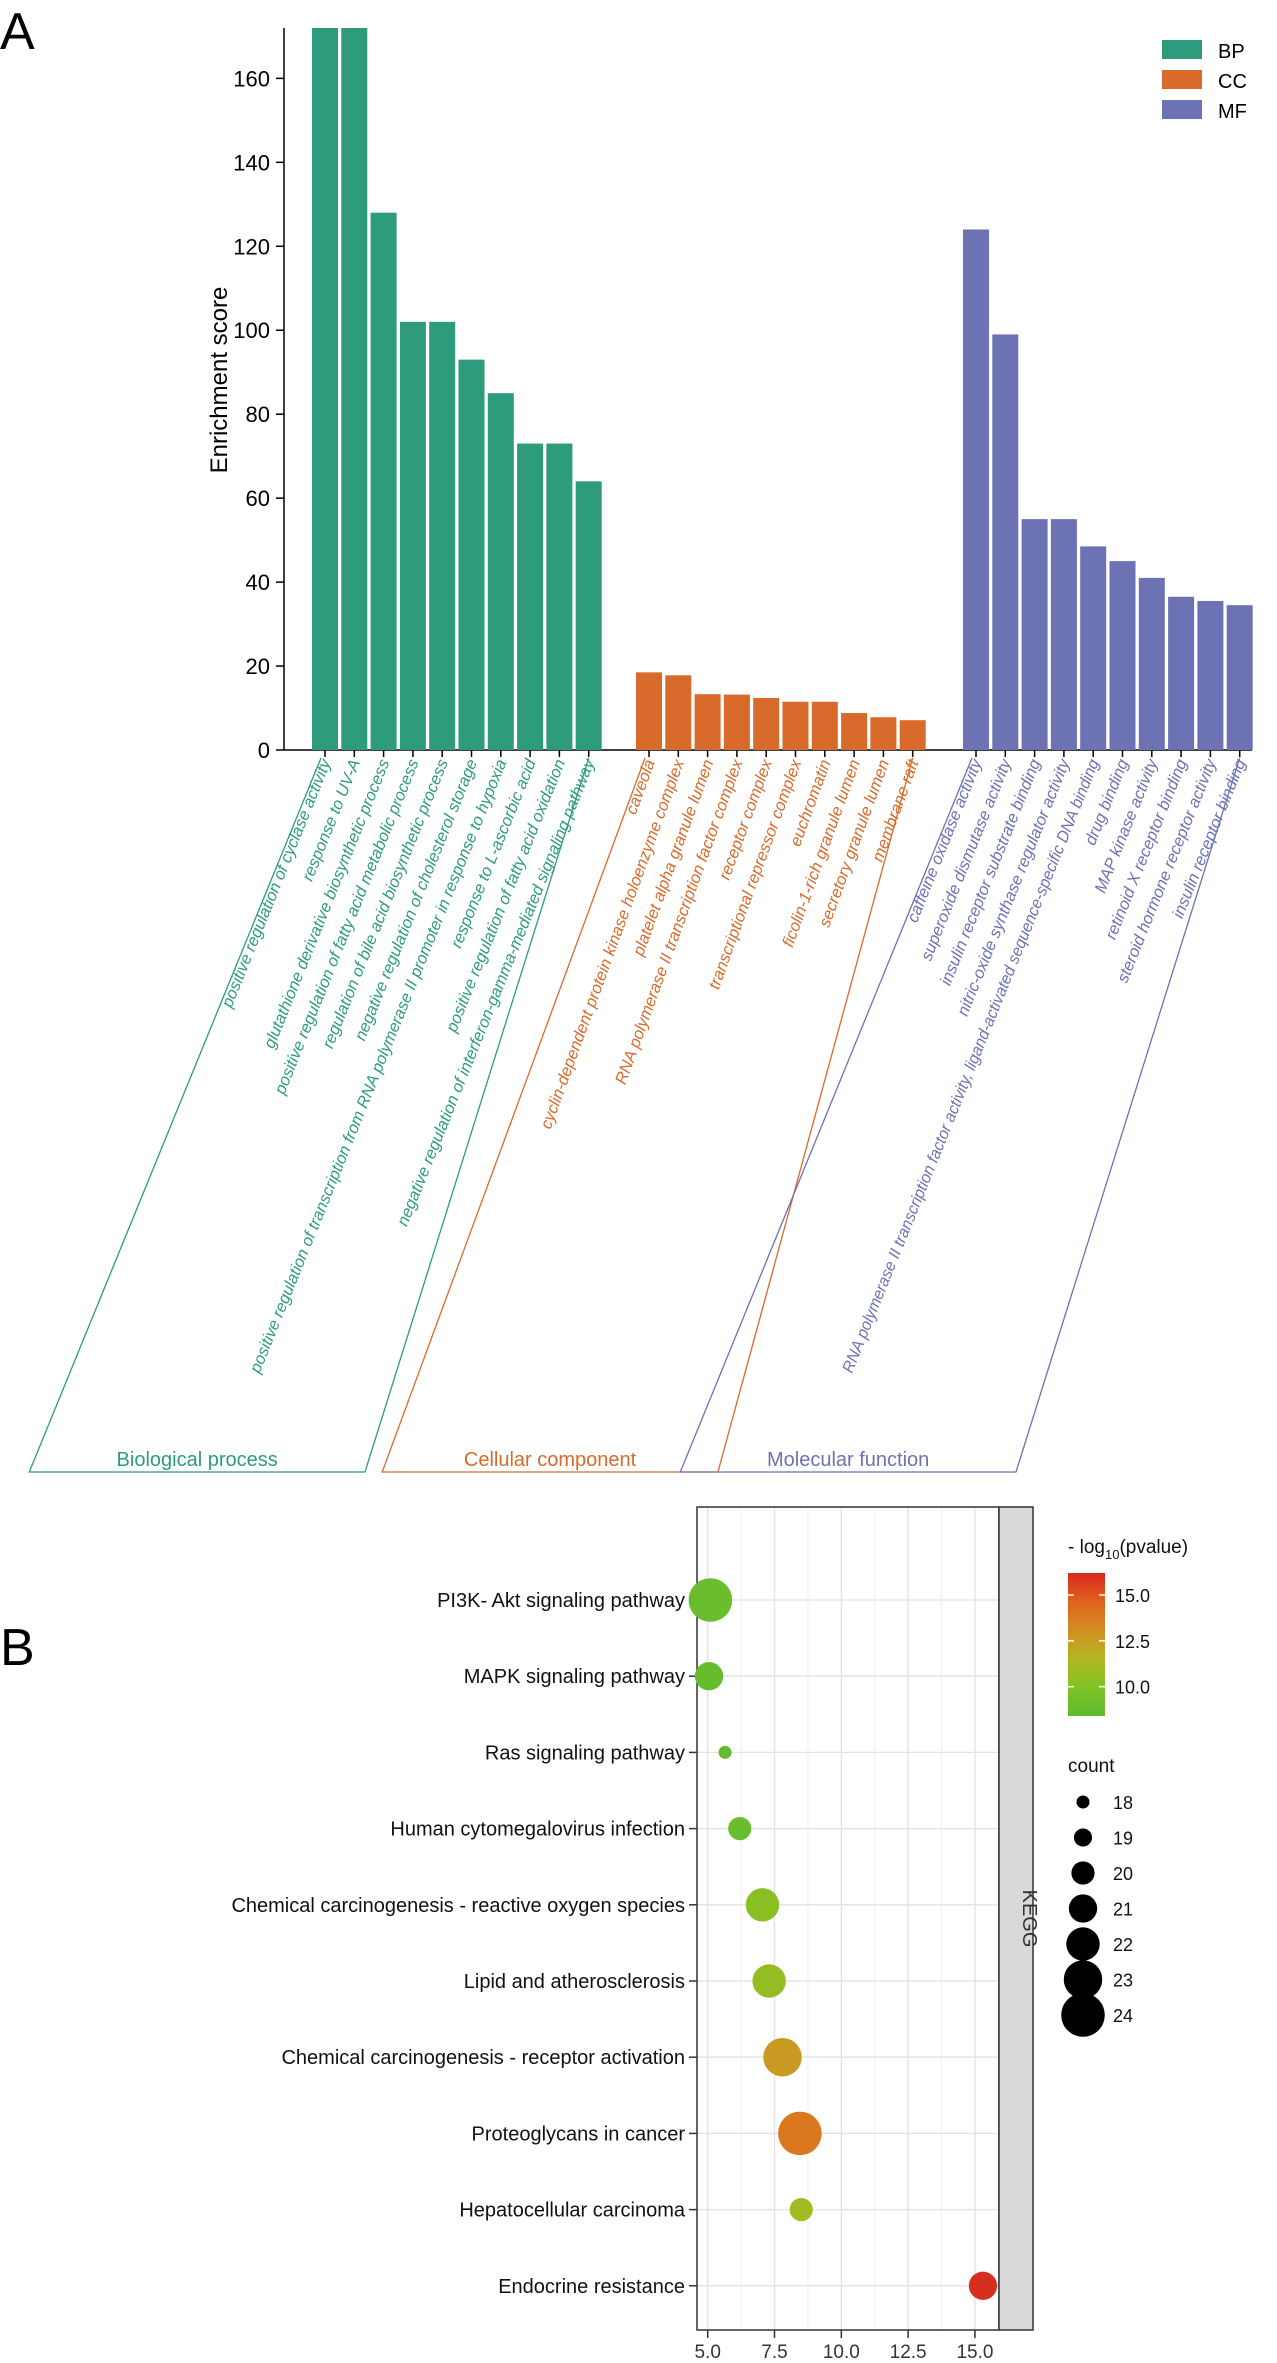 The width and height of the screenshot is (1277, 2363). What do you see at coordinates (1123, 1945) in the screenshot?
I see `size-legend-label: 22` at bounding box center [1123, 1945].